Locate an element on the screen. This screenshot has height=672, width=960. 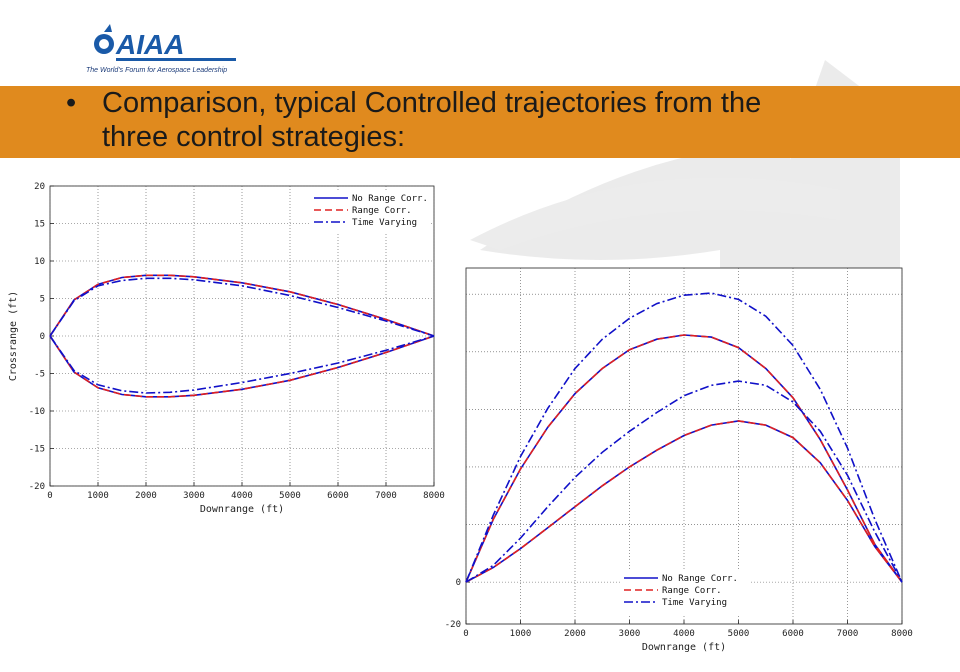
bullet-line-2: three control strategies: is located at coordinates (254, 137).